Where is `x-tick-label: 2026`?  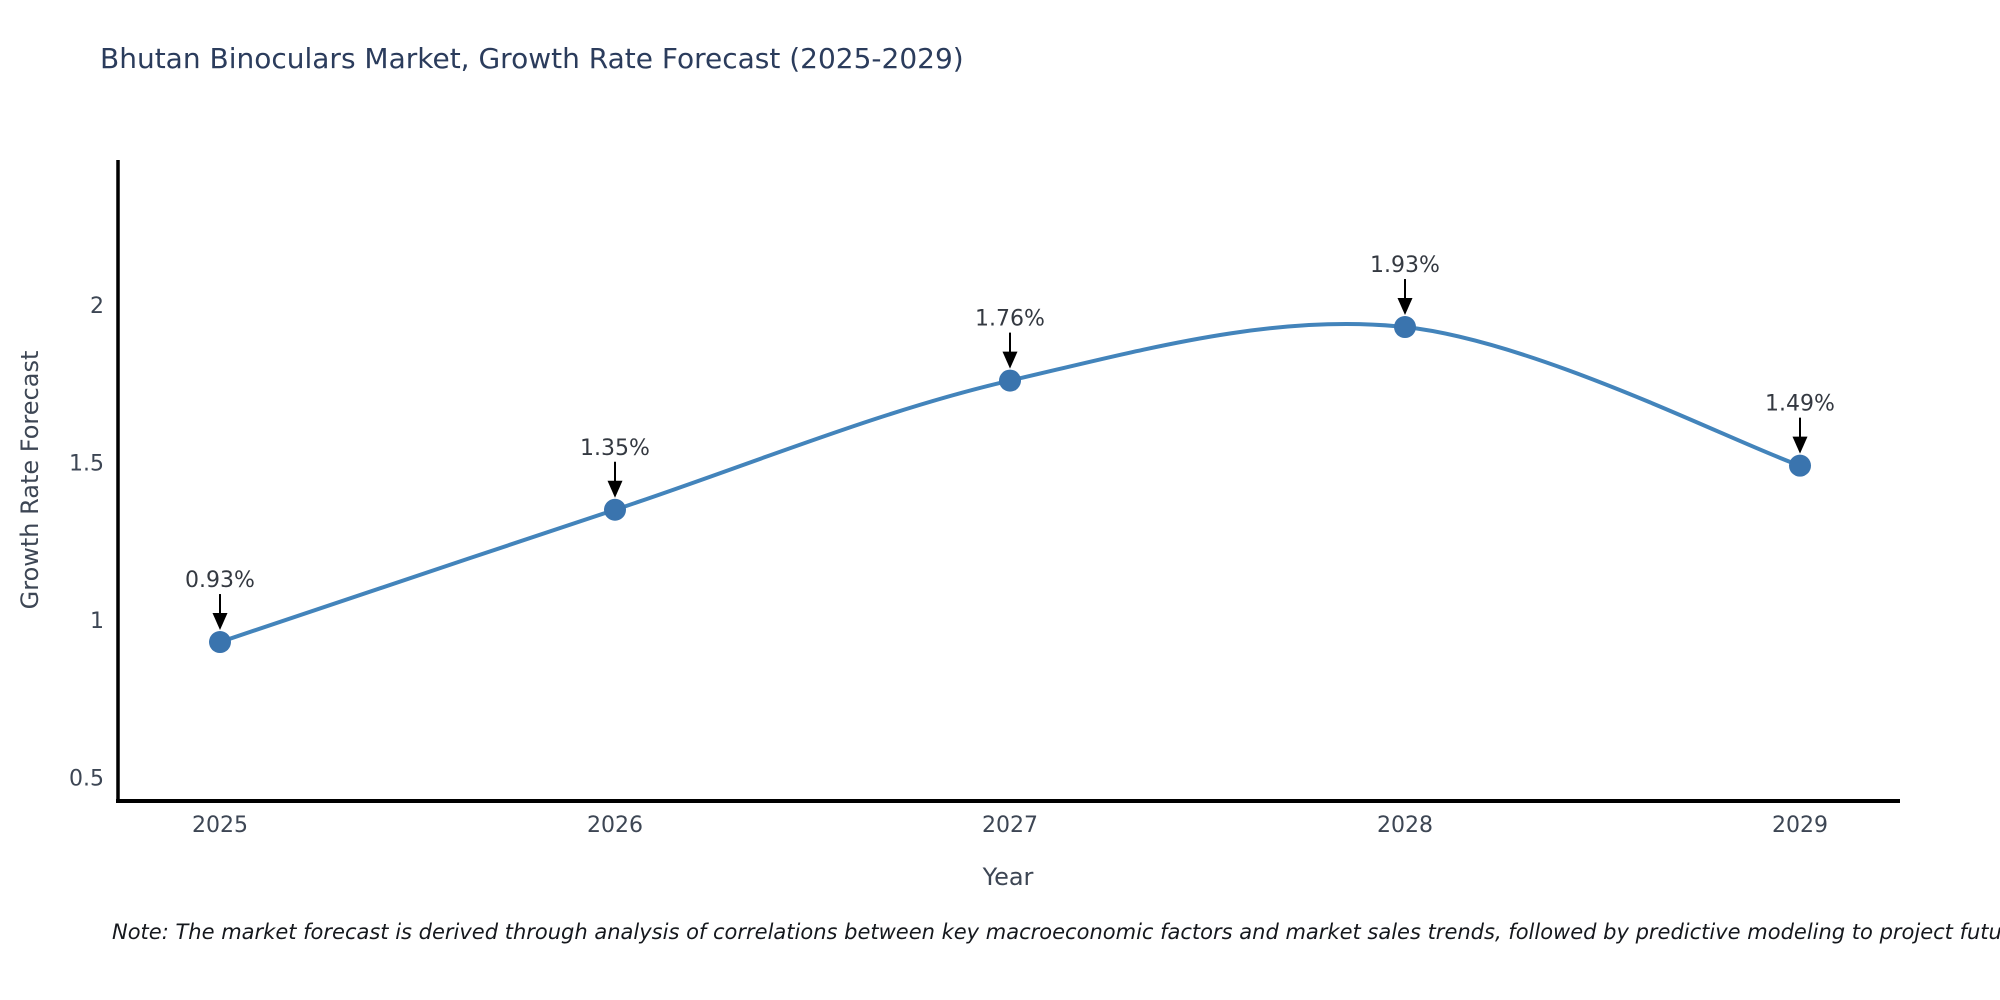 x-tick-label: 2026 is located at coordinates (615, 825).